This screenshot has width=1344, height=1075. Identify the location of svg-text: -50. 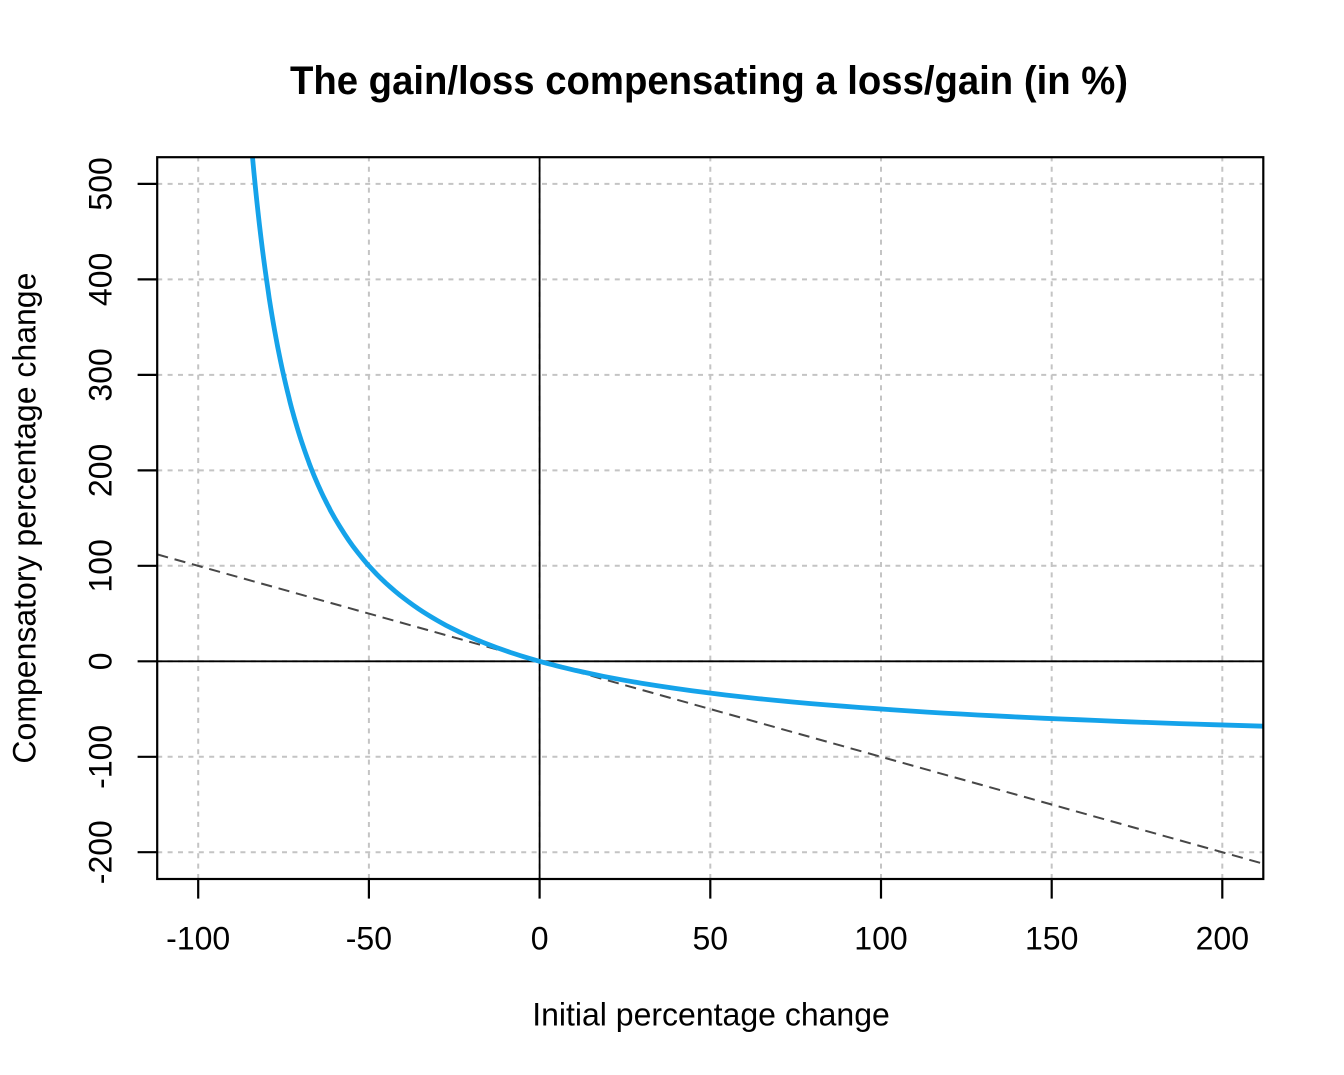
(369, 938).